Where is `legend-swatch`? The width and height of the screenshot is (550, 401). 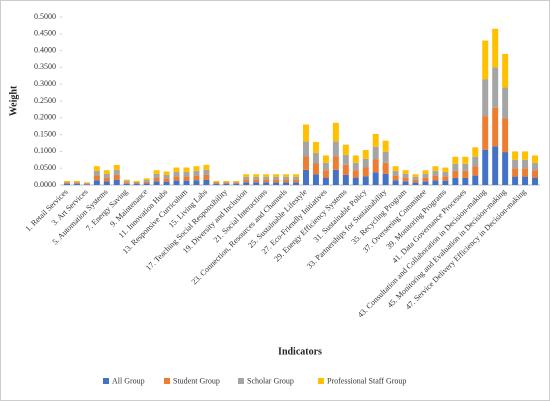 legend-swatch is located at coordinates (106, 381).